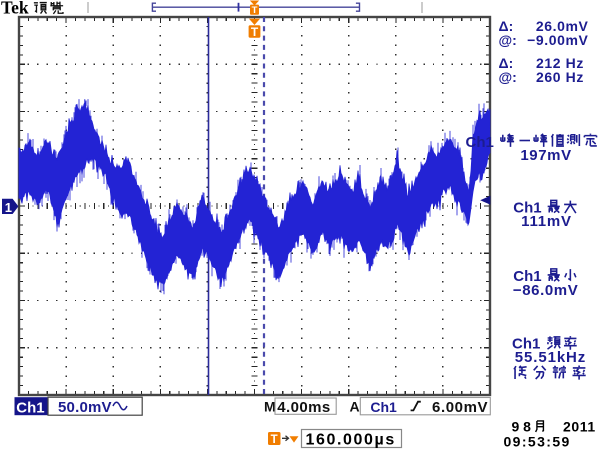 This screenshot has width=600, height=450. Describe the element at coordinates (546, 290) in the screenshot. I see `svg-text: −86.0mV` at that location.